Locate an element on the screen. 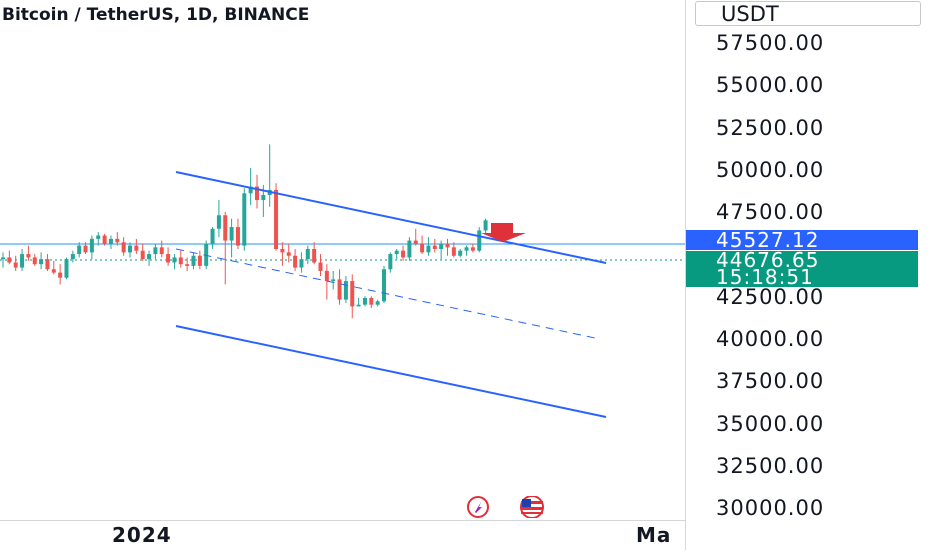 Image resolution: width=932 pixels, height=550 pixels. time-label-mar: Ma is located at coordinates (654, 535).